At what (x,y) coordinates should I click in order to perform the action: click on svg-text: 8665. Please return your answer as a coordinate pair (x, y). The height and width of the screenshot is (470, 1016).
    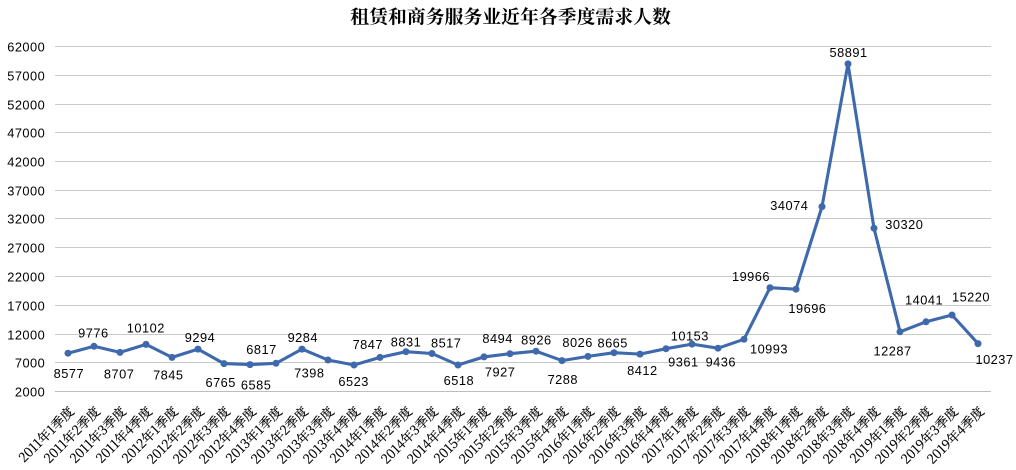
    Looking at the image, I should click on (612, 342).